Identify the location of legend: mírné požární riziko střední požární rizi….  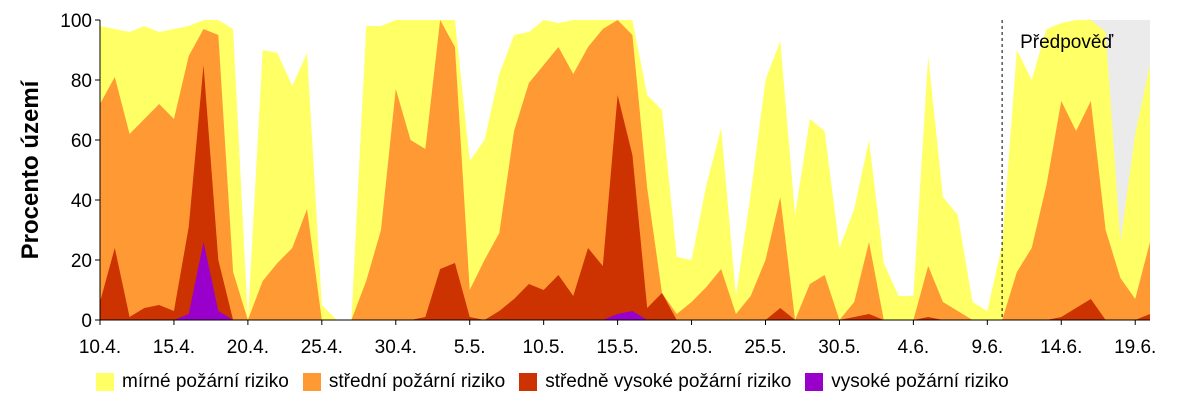
(559, 382).